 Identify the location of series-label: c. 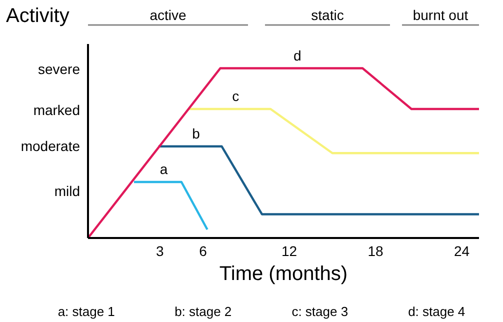
(236, 96).